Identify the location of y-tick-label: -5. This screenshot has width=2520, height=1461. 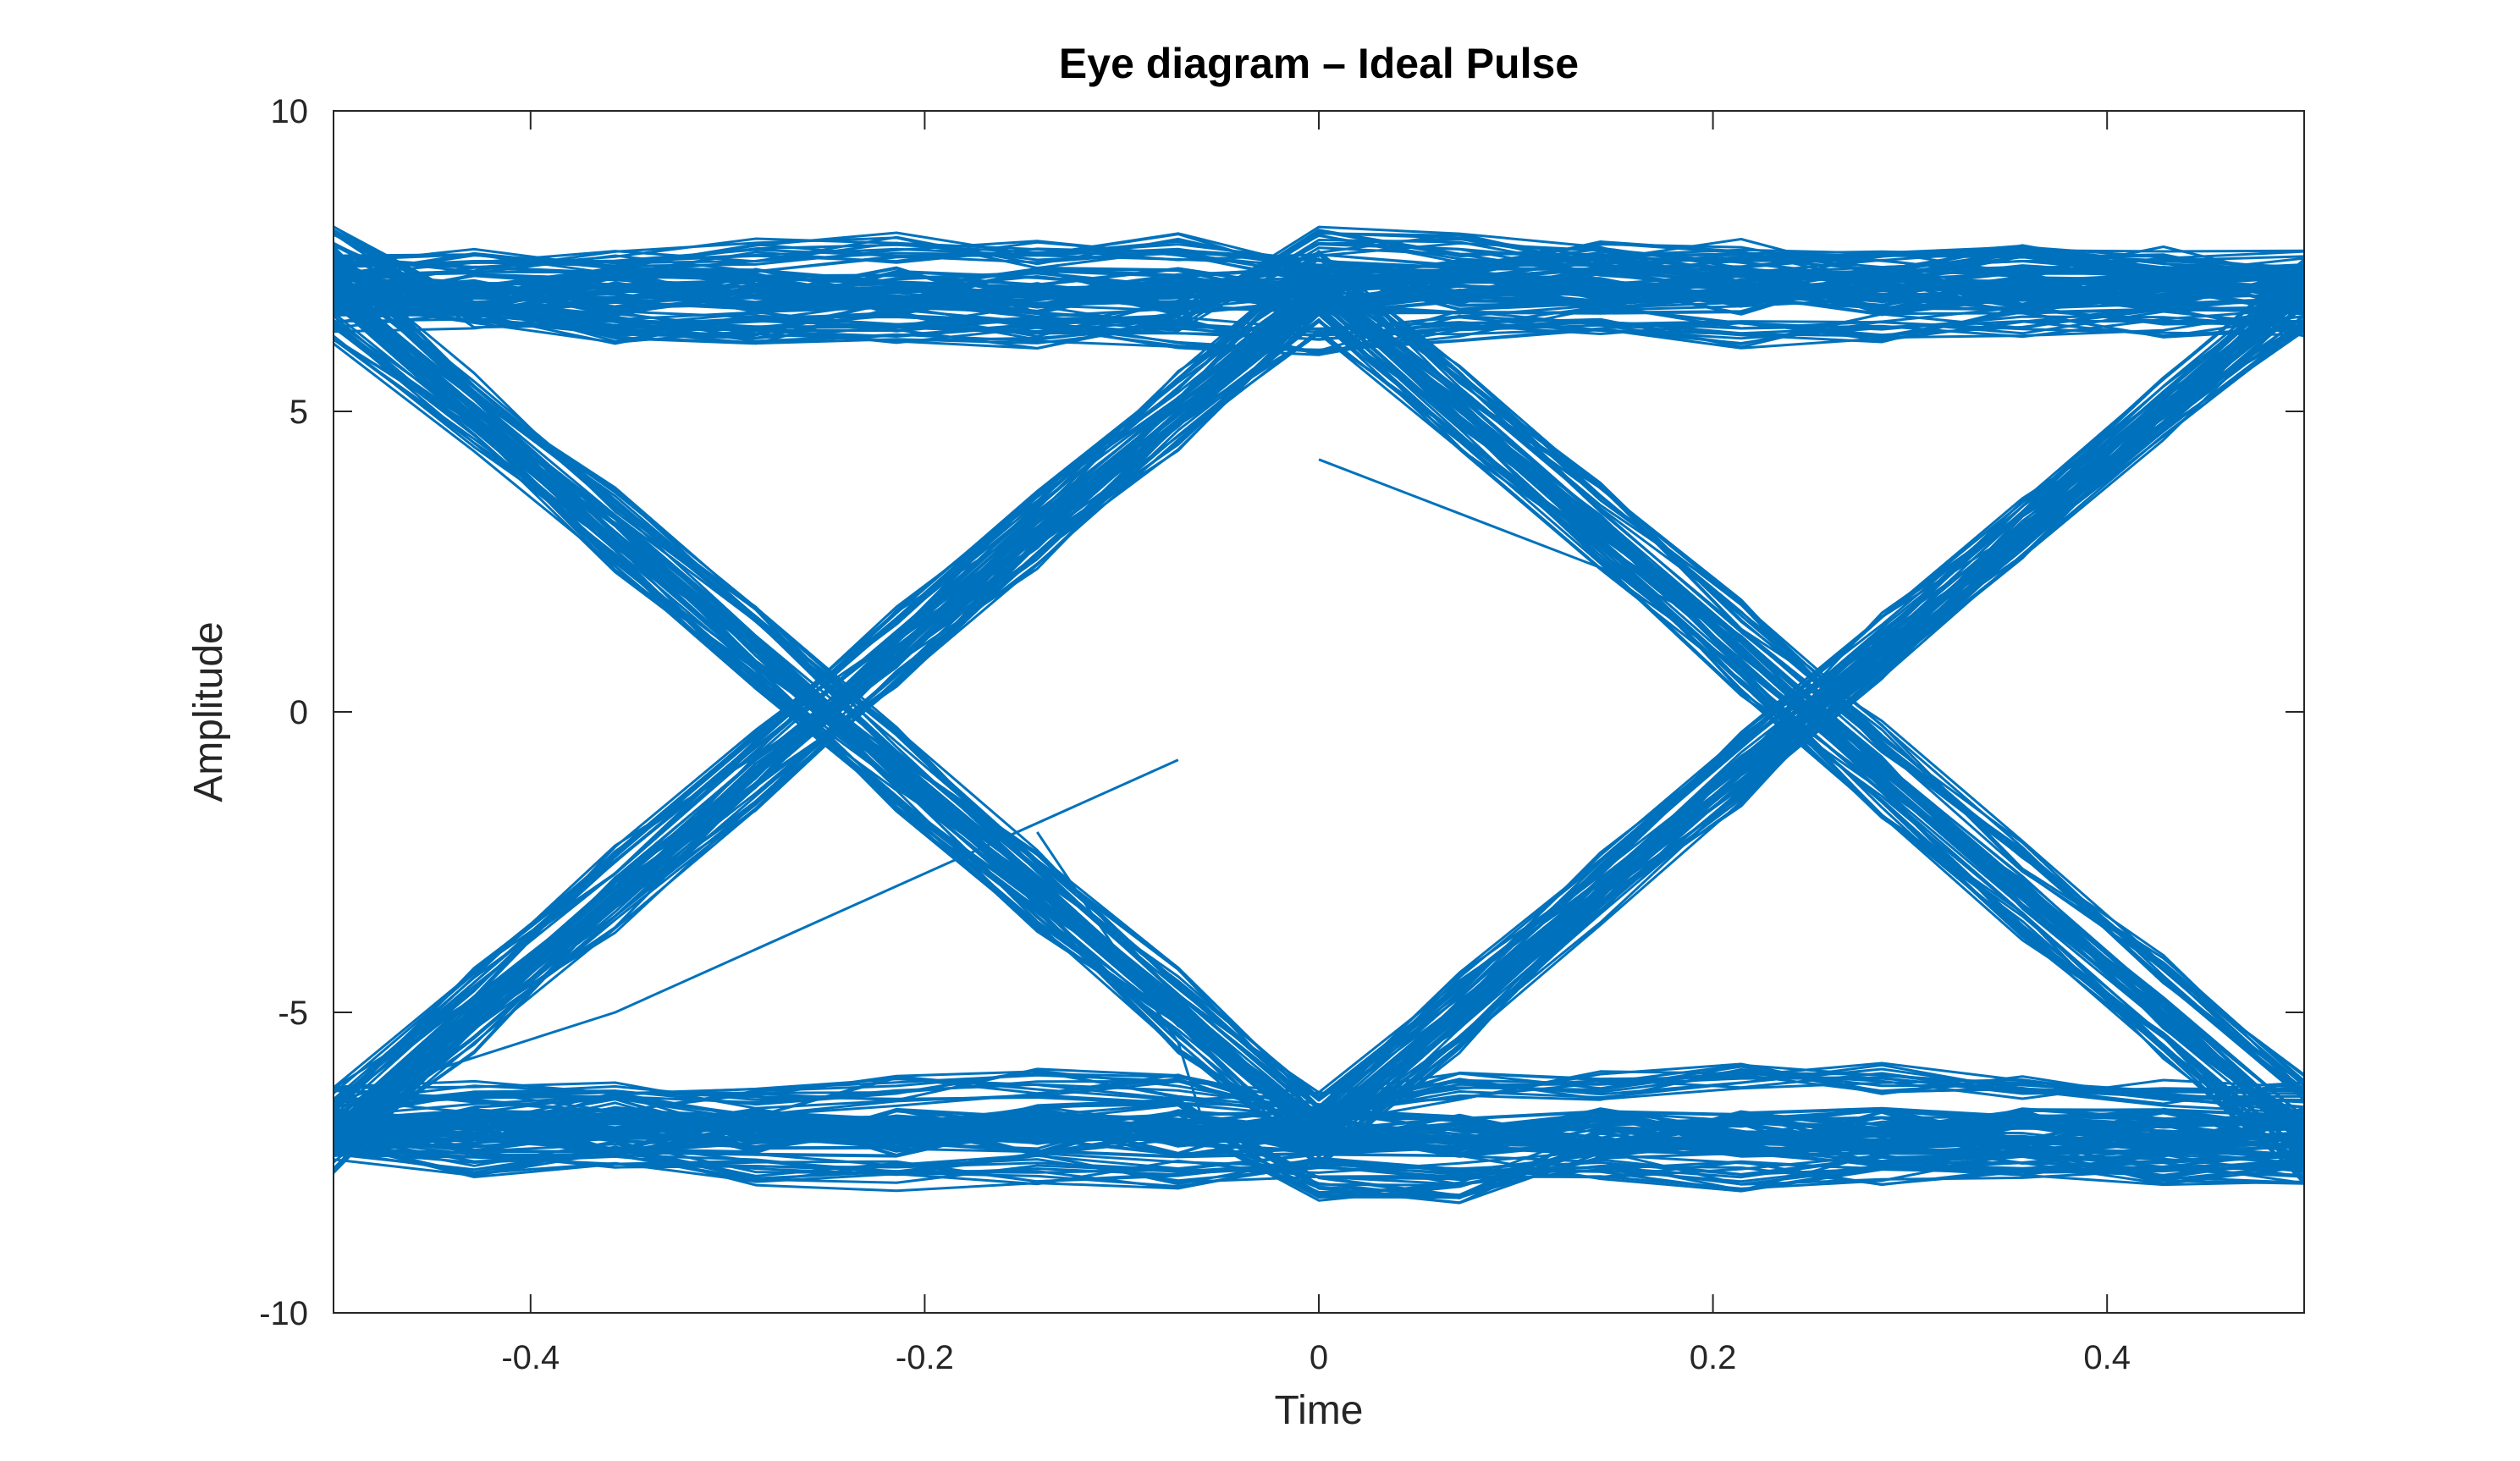
(293, 1013).